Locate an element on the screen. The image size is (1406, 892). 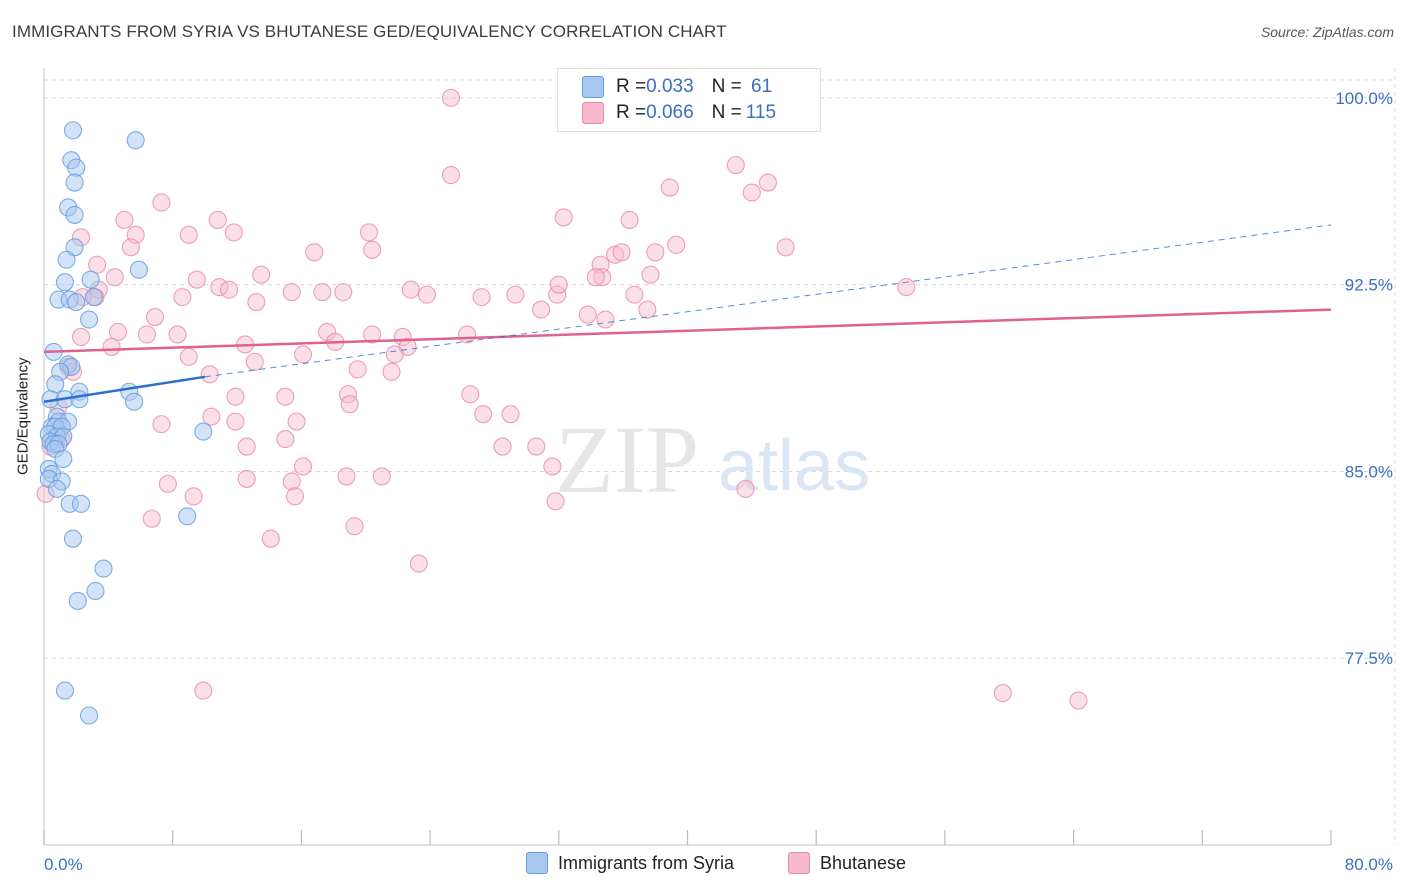
bhutanese-trend-line is located at coordinates (687, 331).